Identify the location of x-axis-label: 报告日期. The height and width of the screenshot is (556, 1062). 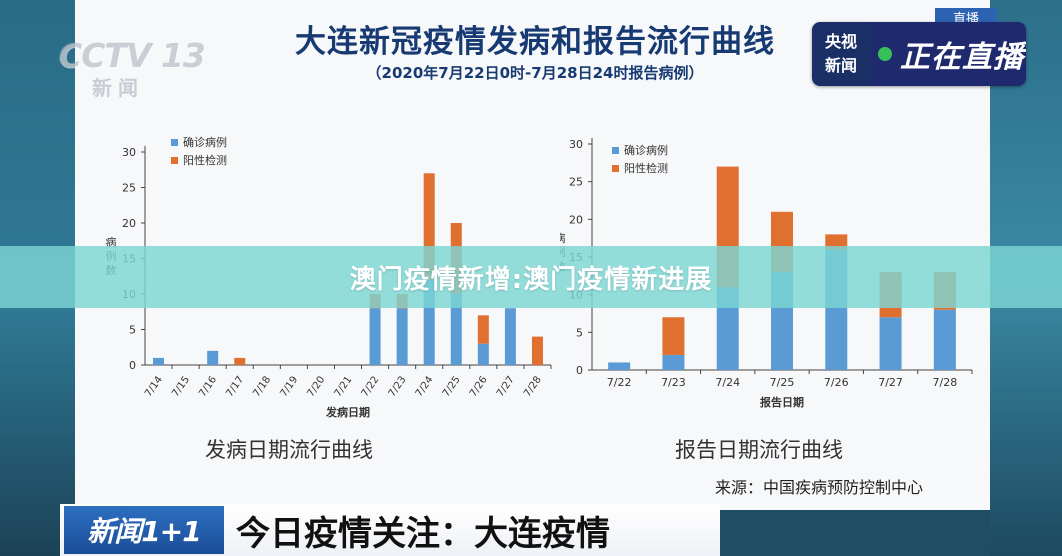
(782, 402).